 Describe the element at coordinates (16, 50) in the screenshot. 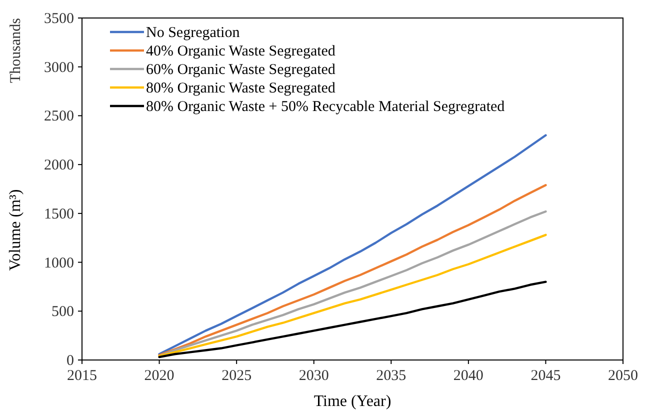

I see `text: Thousands` at that location.